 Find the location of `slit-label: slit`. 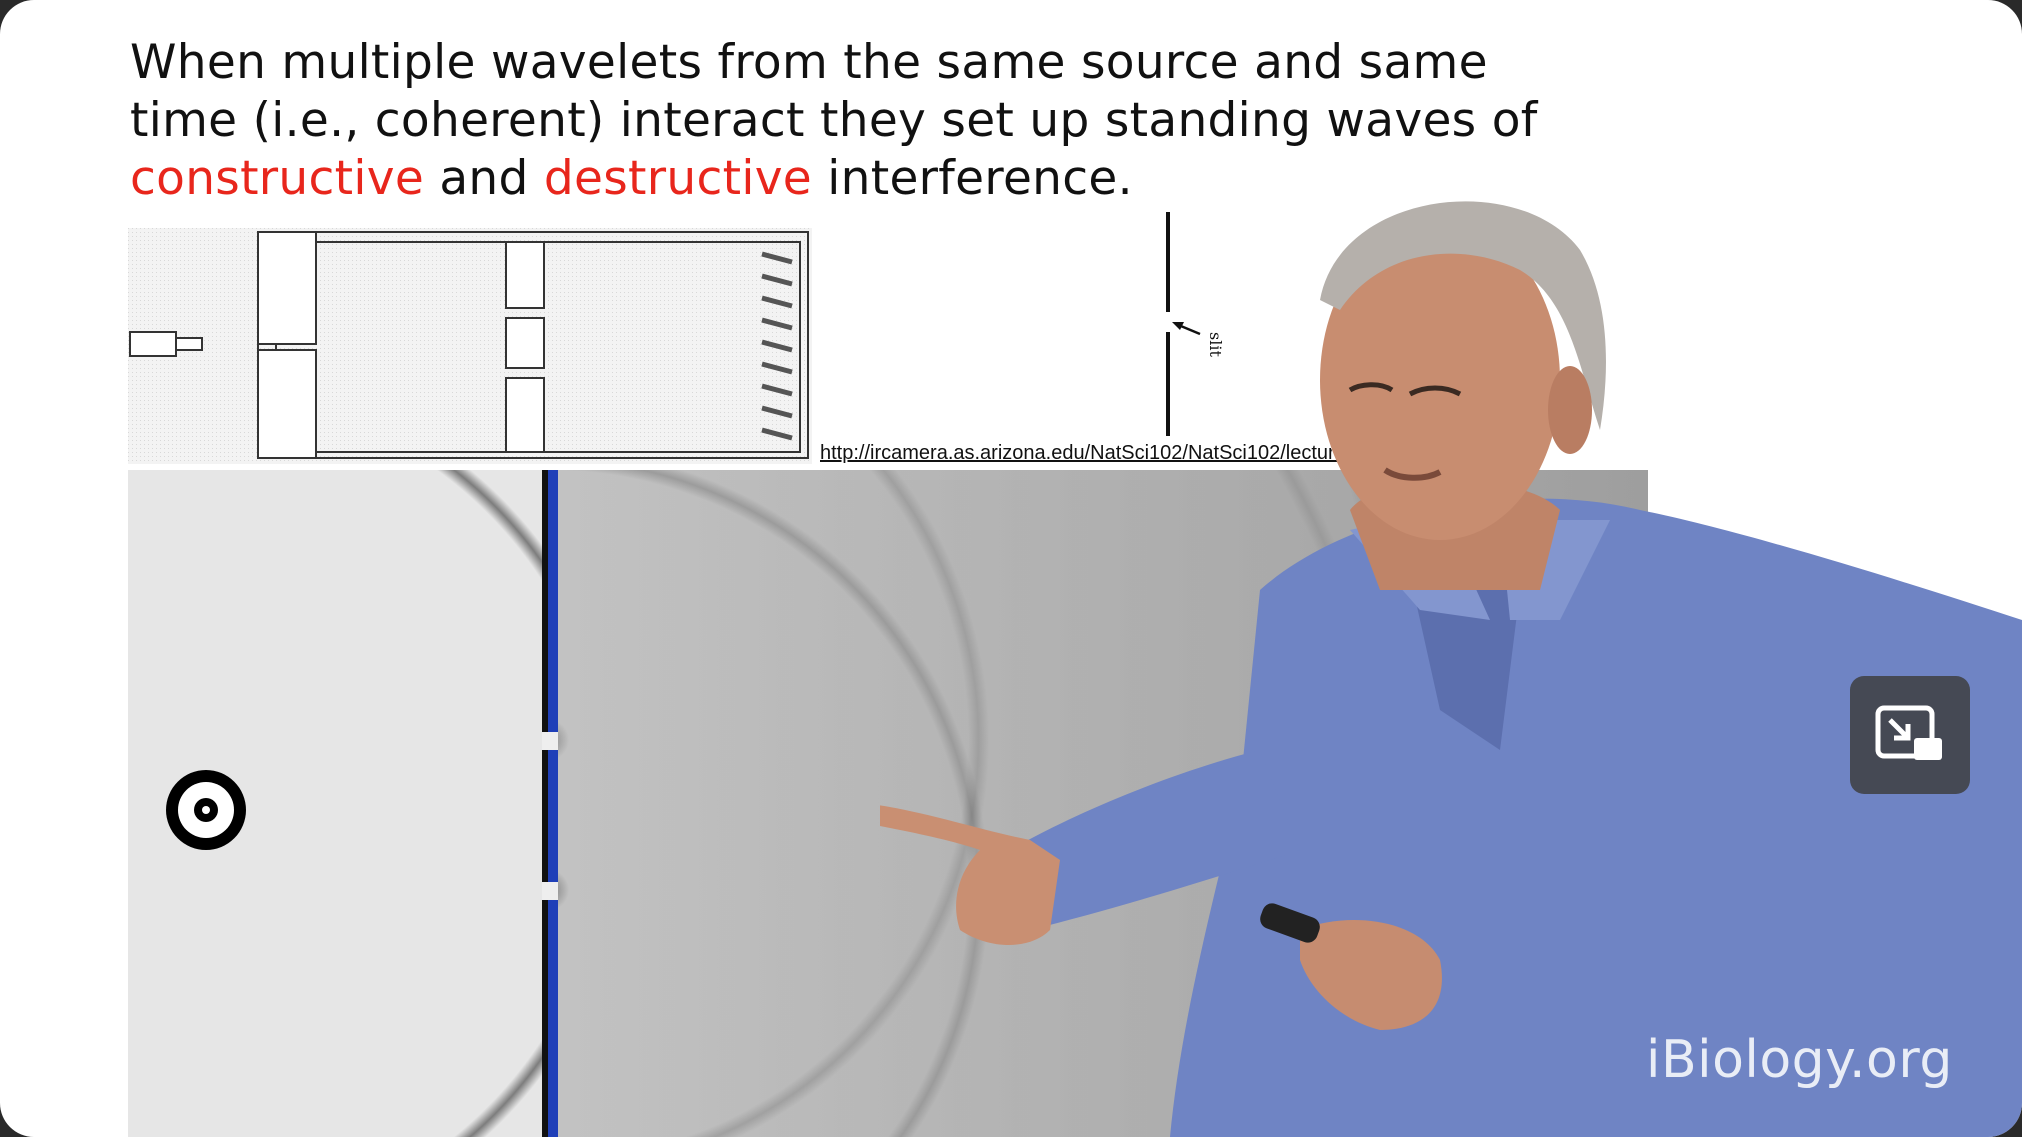

slit-label: slit is located at coordinates (1215, 344).